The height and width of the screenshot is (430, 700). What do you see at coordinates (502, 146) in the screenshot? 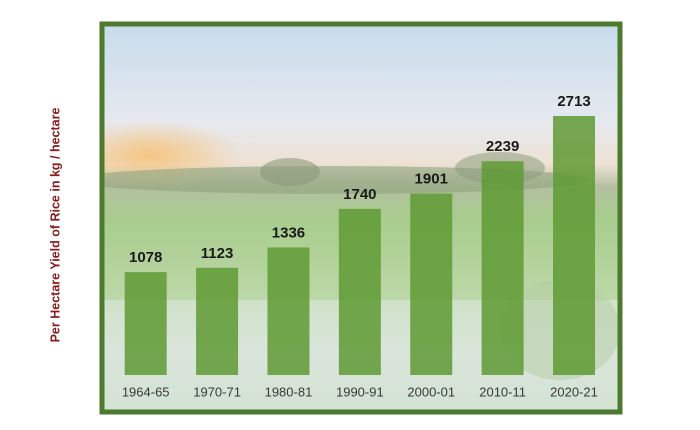
I see `data-label: 2239` at bounding box center [502, 146].